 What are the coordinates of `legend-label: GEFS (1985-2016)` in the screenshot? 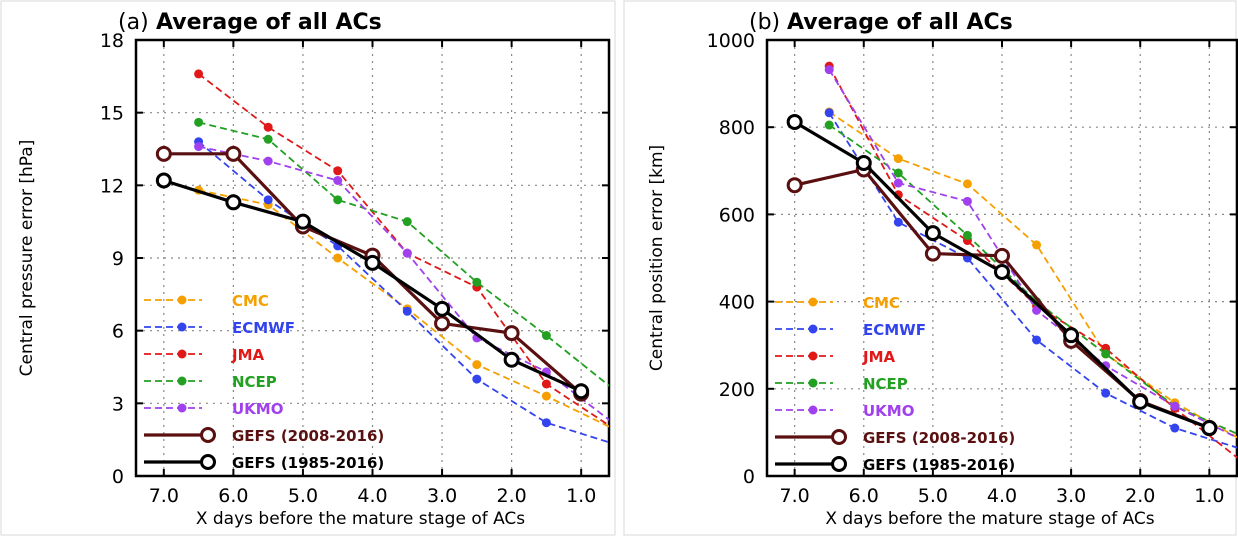 It's located at (308, 463).